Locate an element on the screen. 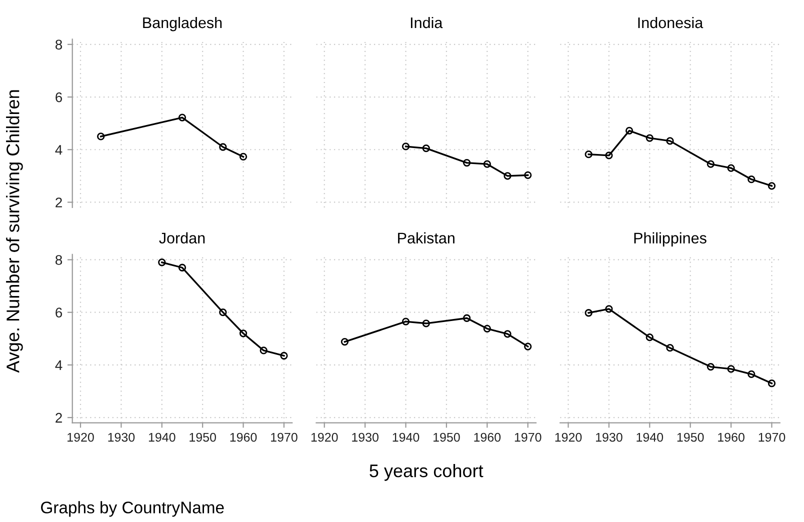 This screenshot has width=804, height=522. chart-title: Indonesia is located at coordinates (671, 22).